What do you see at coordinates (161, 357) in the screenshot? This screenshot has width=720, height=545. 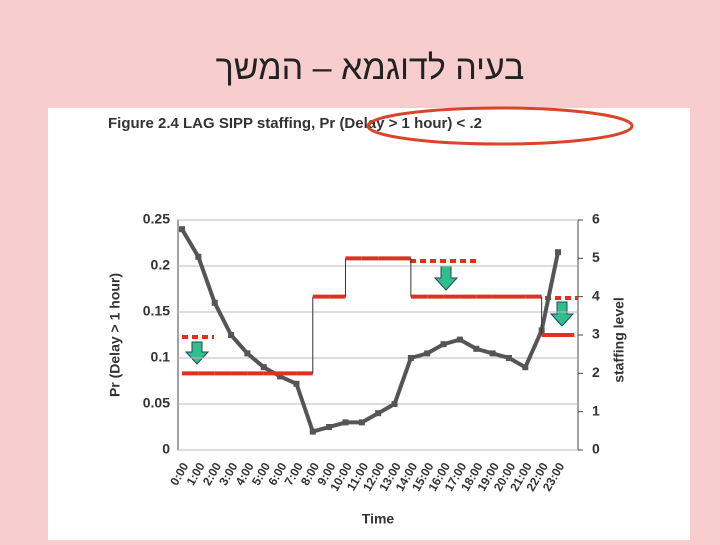 I see `y-tick-label: 0.1` at bounding box center [161, 357].